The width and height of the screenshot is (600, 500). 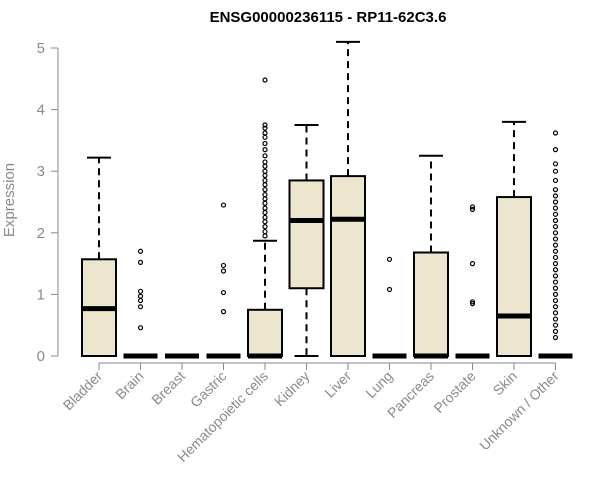 I want to click on y-tick-label: 1, so click(x=41, y=294).